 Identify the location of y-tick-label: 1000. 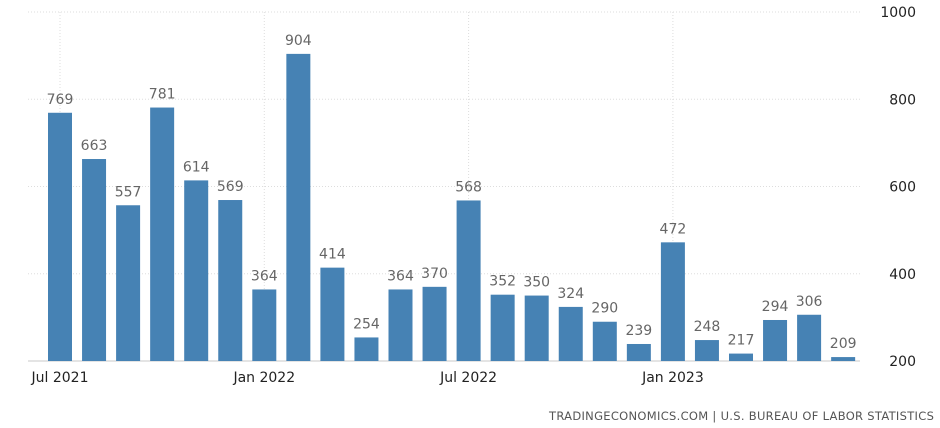
(898, 13).